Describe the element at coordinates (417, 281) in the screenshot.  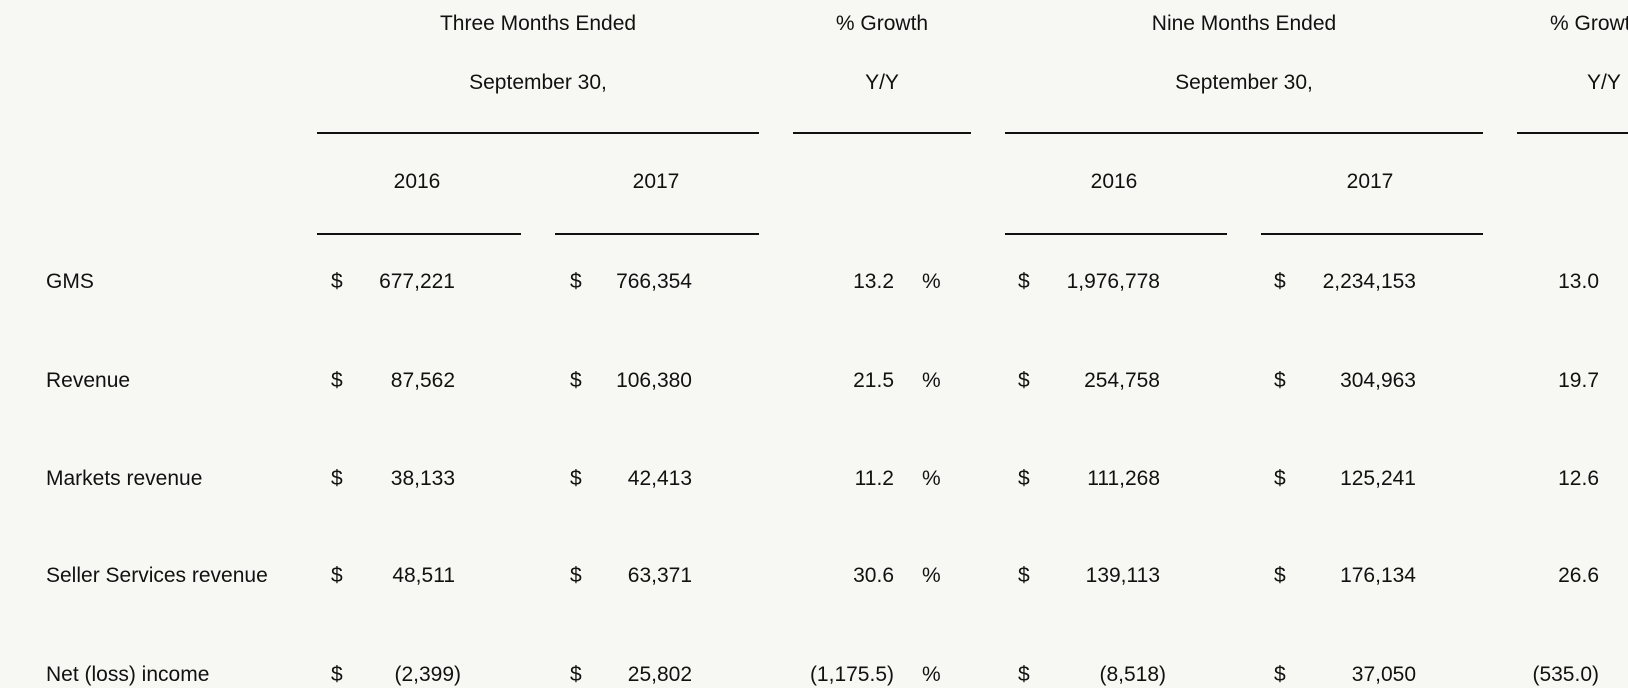
I see `value-q-2016: 677,221` at that location.